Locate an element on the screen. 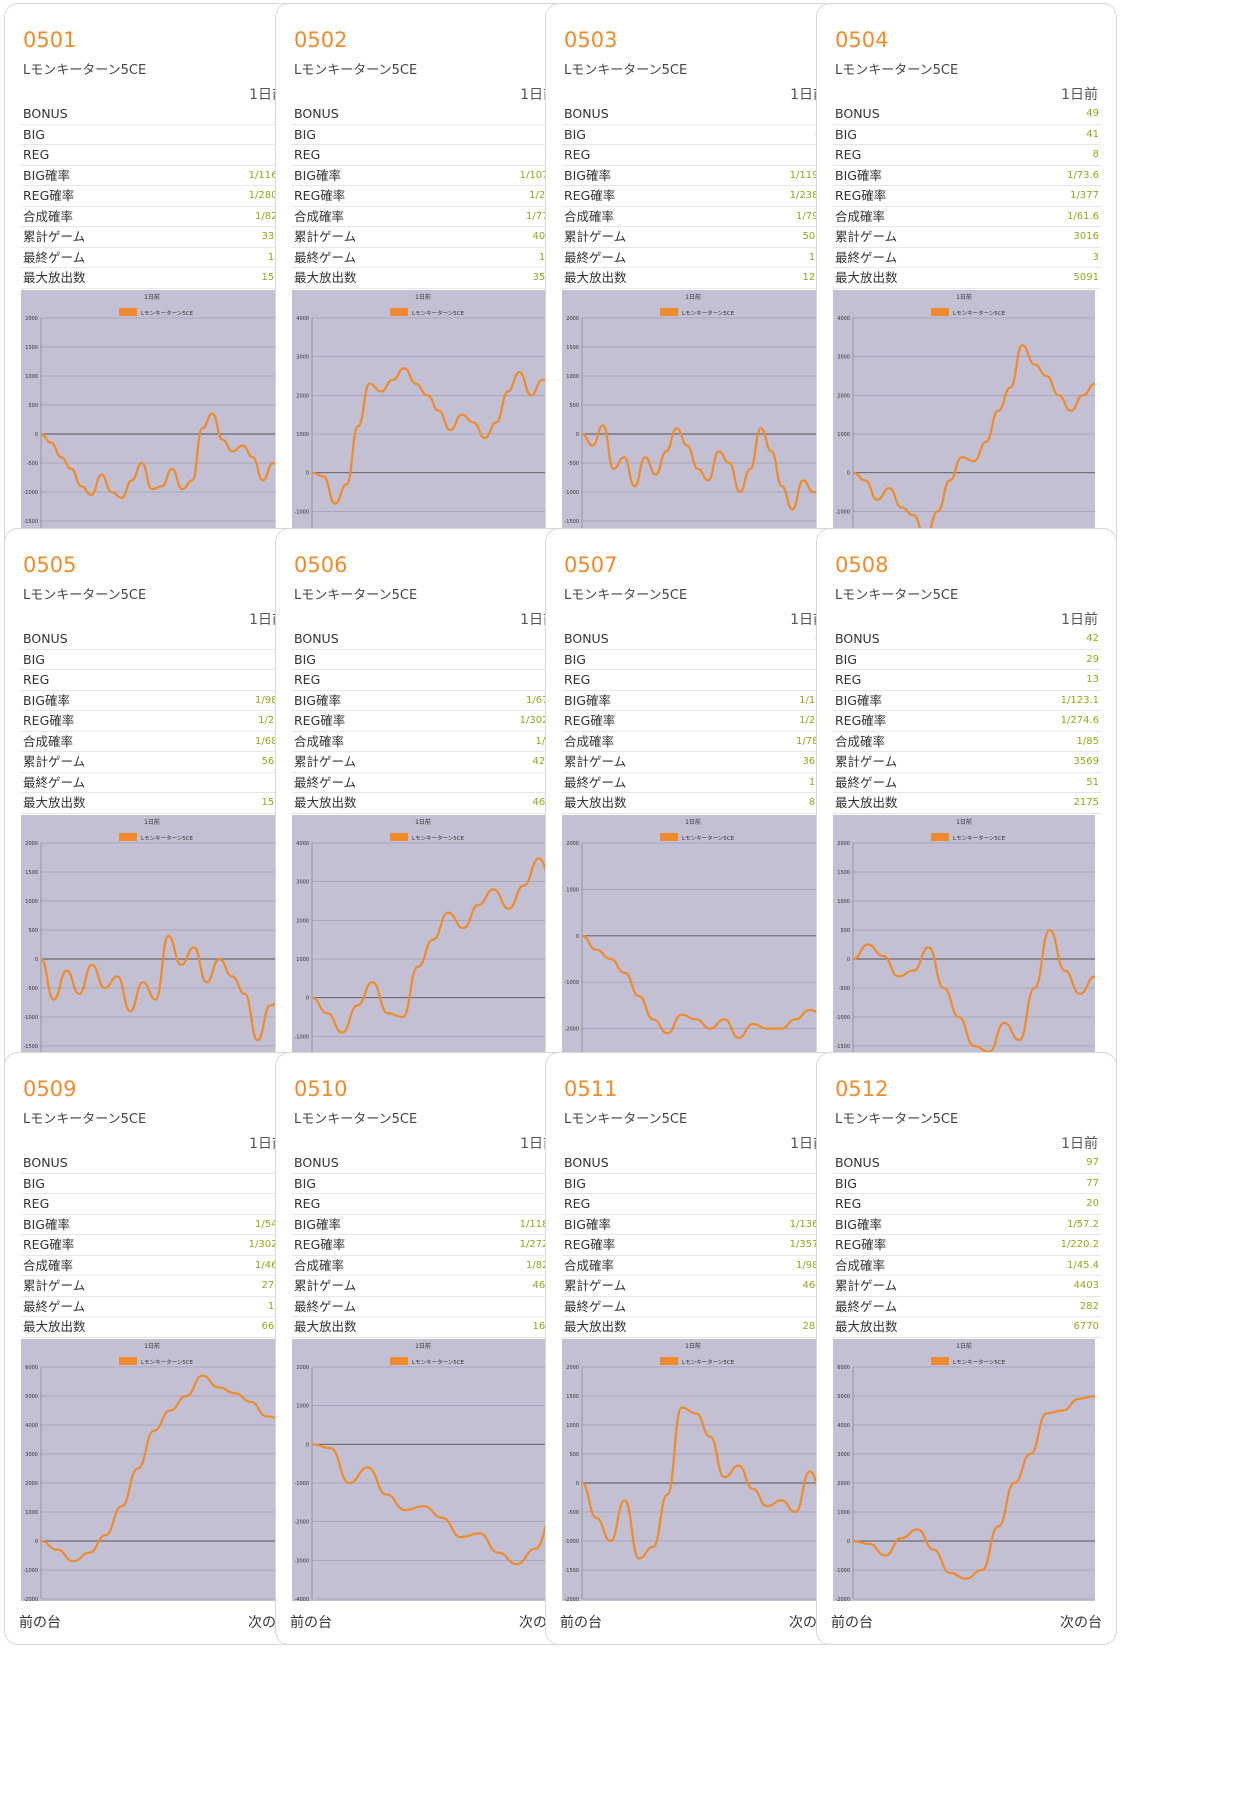 Image resolution: width=1251 pixels, height=1819 pixels. stats-row: BIG確率 1/110 is located at coordinates (696, 700).